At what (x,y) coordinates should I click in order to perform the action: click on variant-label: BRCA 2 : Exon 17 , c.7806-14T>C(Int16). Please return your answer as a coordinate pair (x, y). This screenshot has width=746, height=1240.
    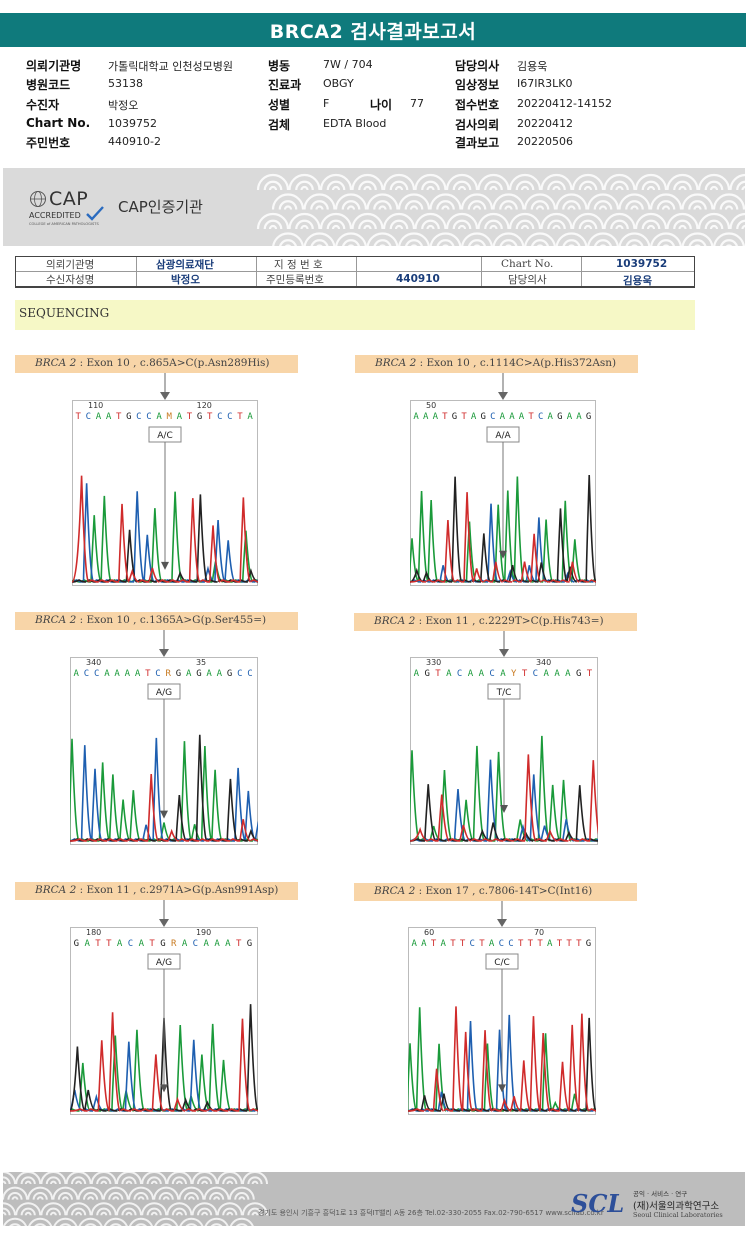
    Looking at the image, I should click on (495, 892).